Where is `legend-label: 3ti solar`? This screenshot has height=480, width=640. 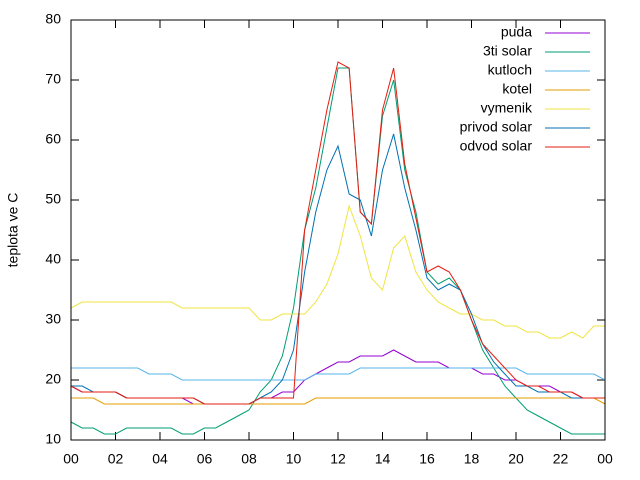
legend-label: 3ti solar is located at coordinates (507, 51).